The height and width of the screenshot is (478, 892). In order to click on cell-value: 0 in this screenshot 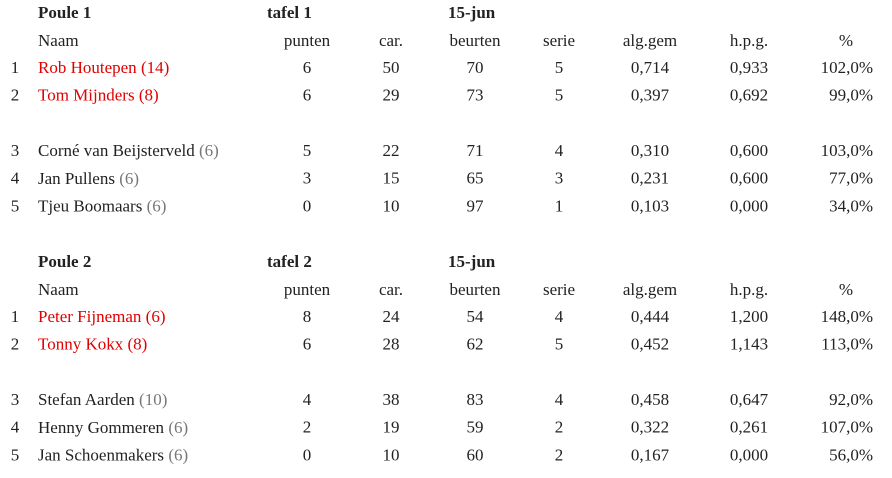, I will do `click(307, 205)`.